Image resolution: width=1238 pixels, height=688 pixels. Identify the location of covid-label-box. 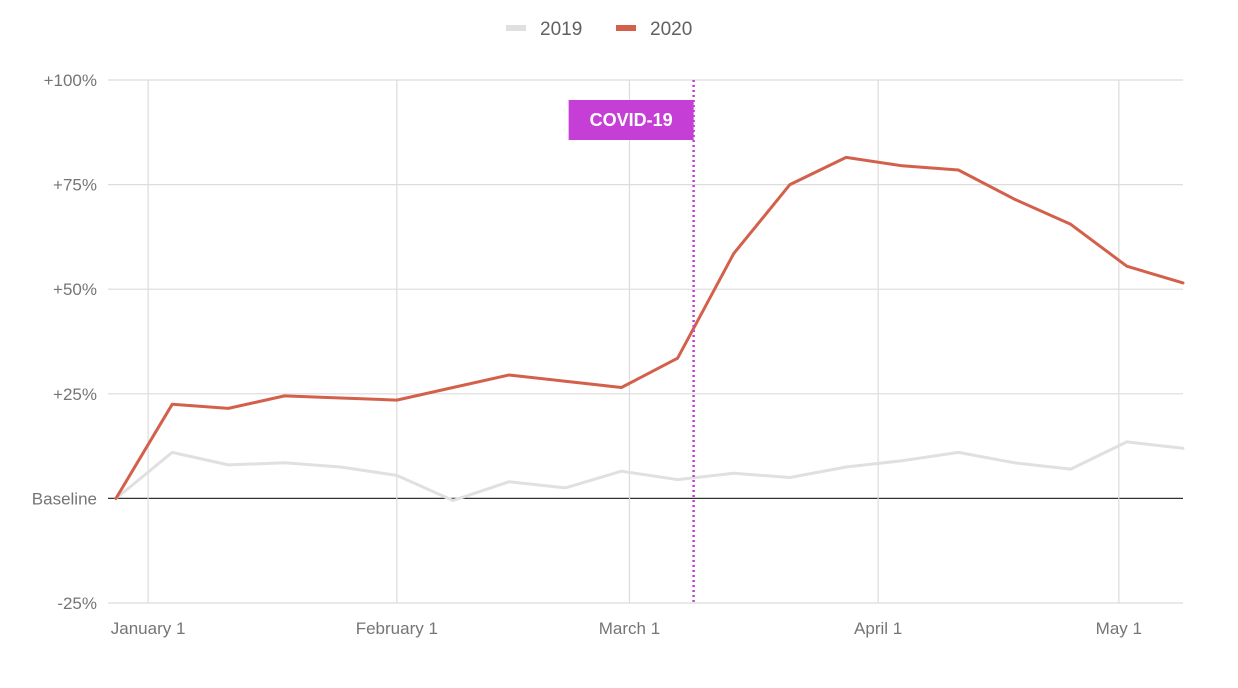
(631, 120).